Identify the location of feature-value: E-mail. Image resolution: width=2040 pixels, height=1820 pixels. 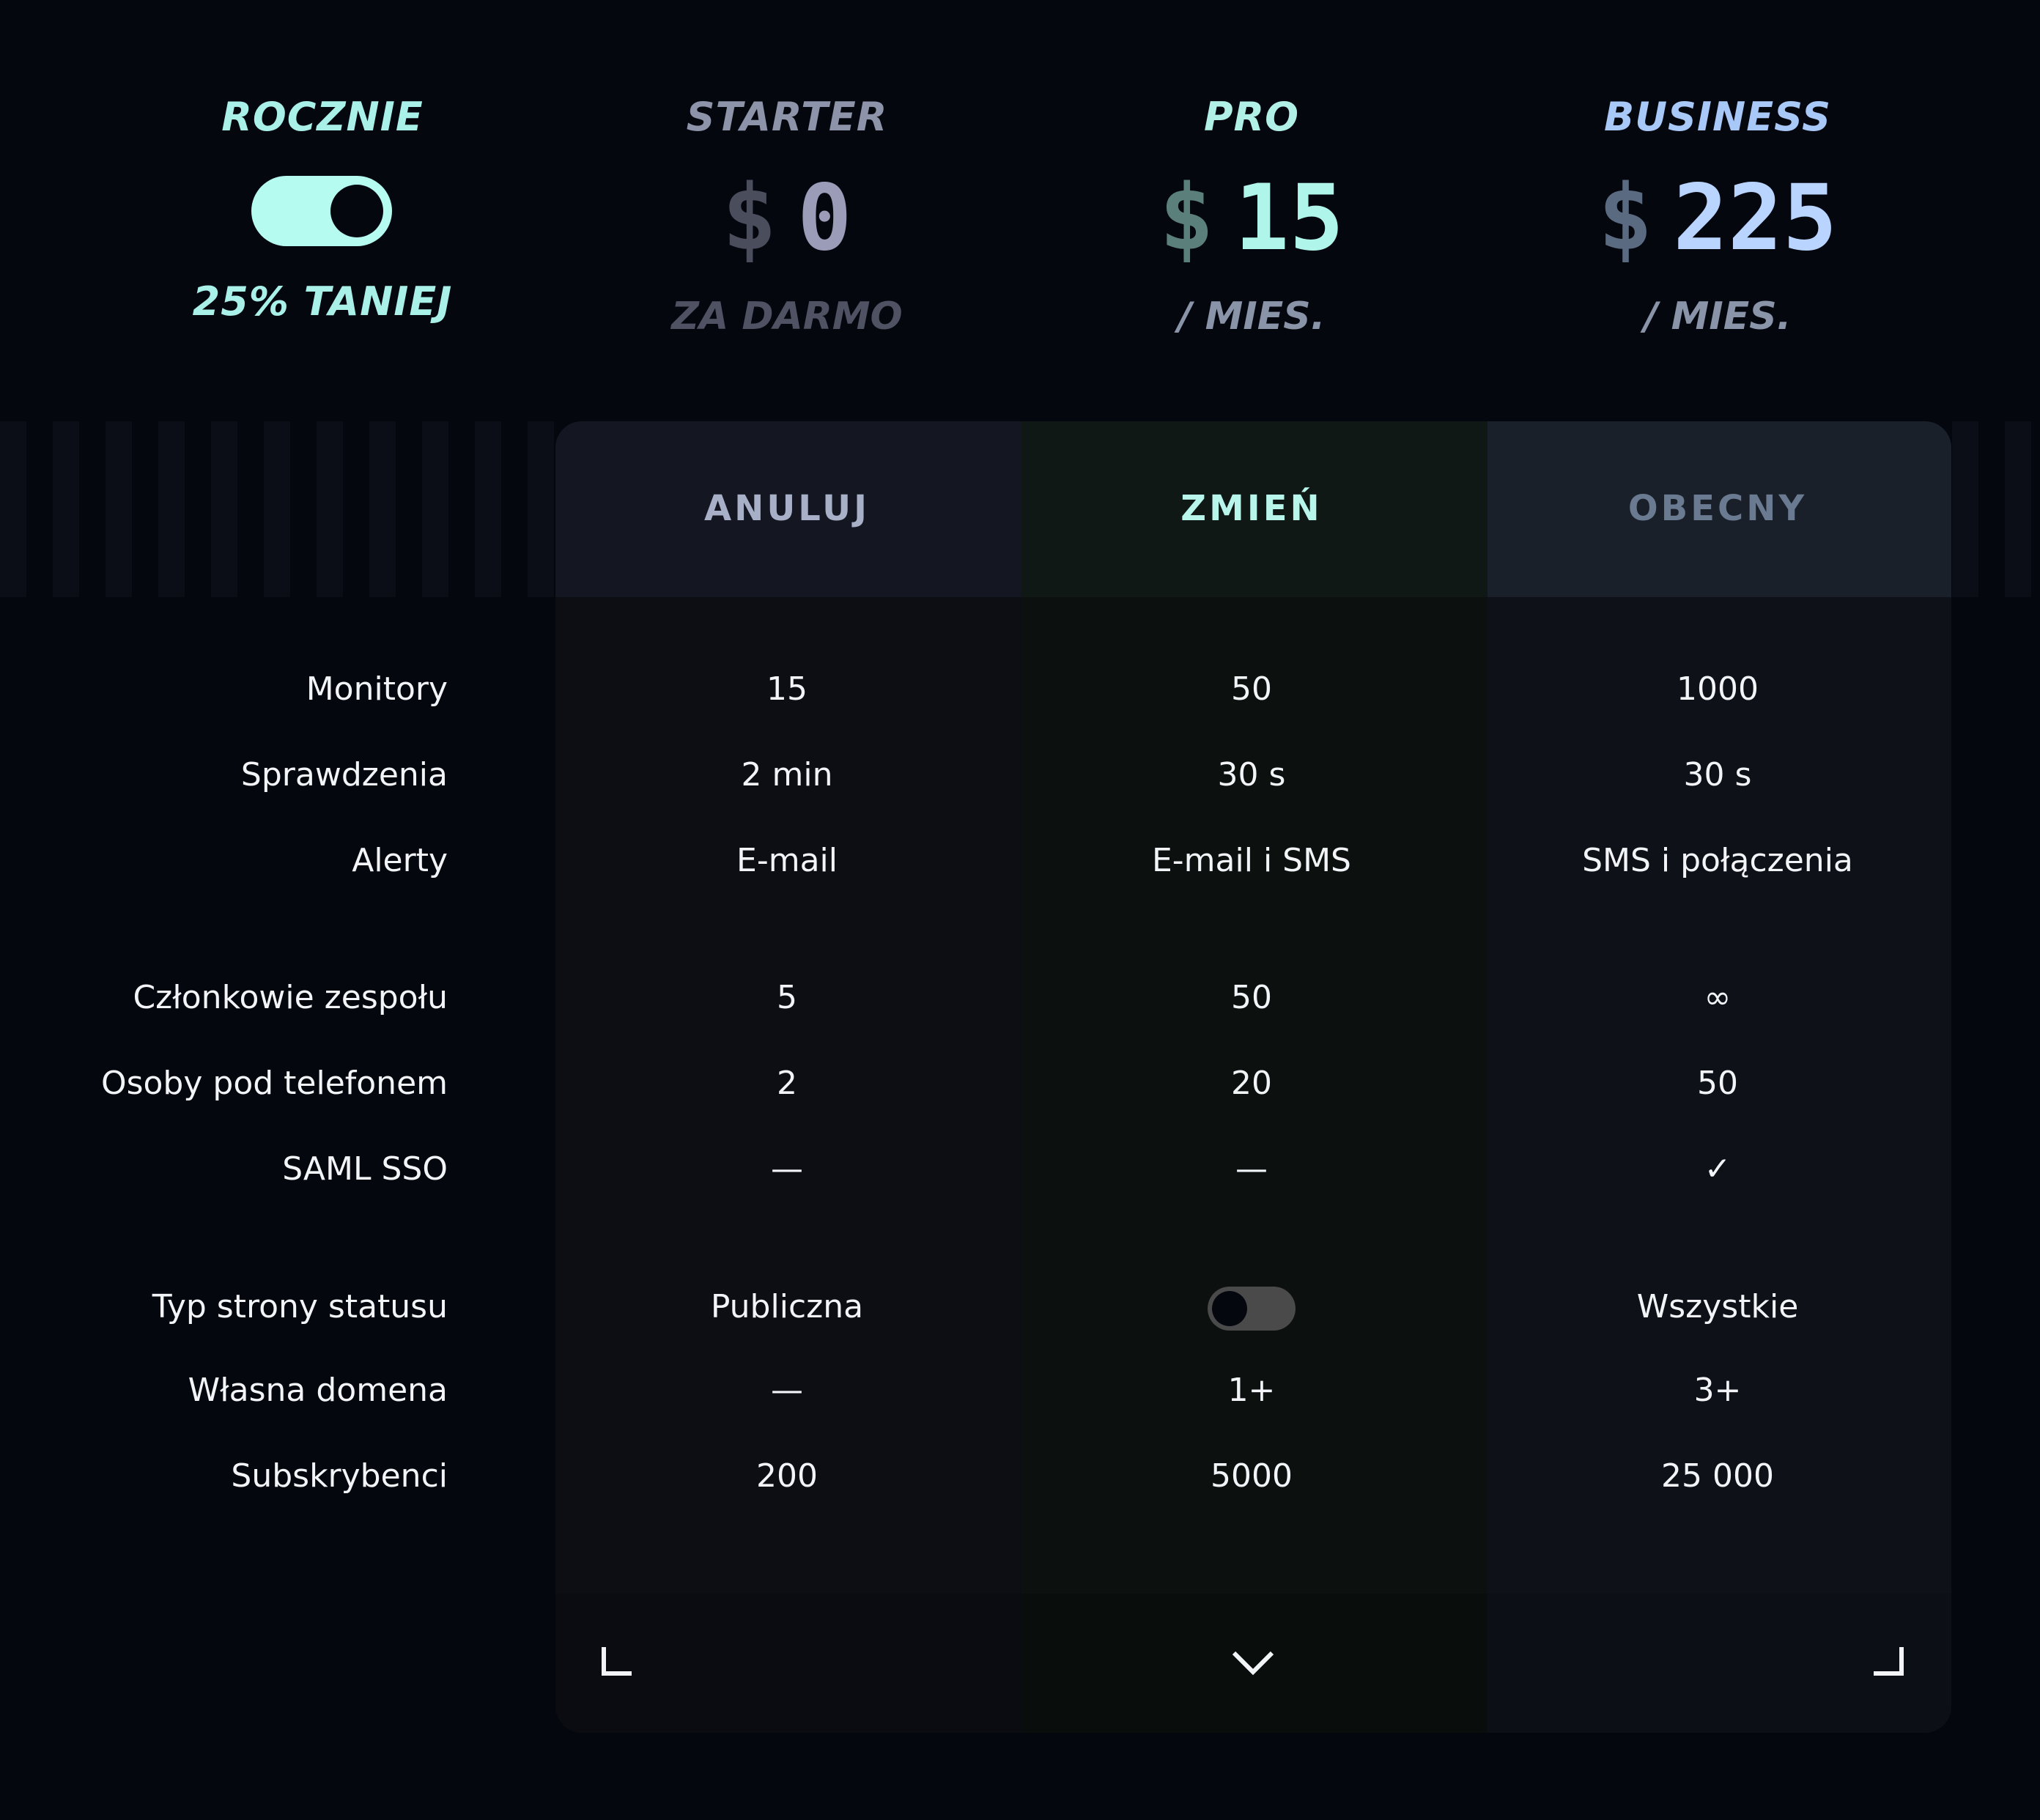
(787, 860).